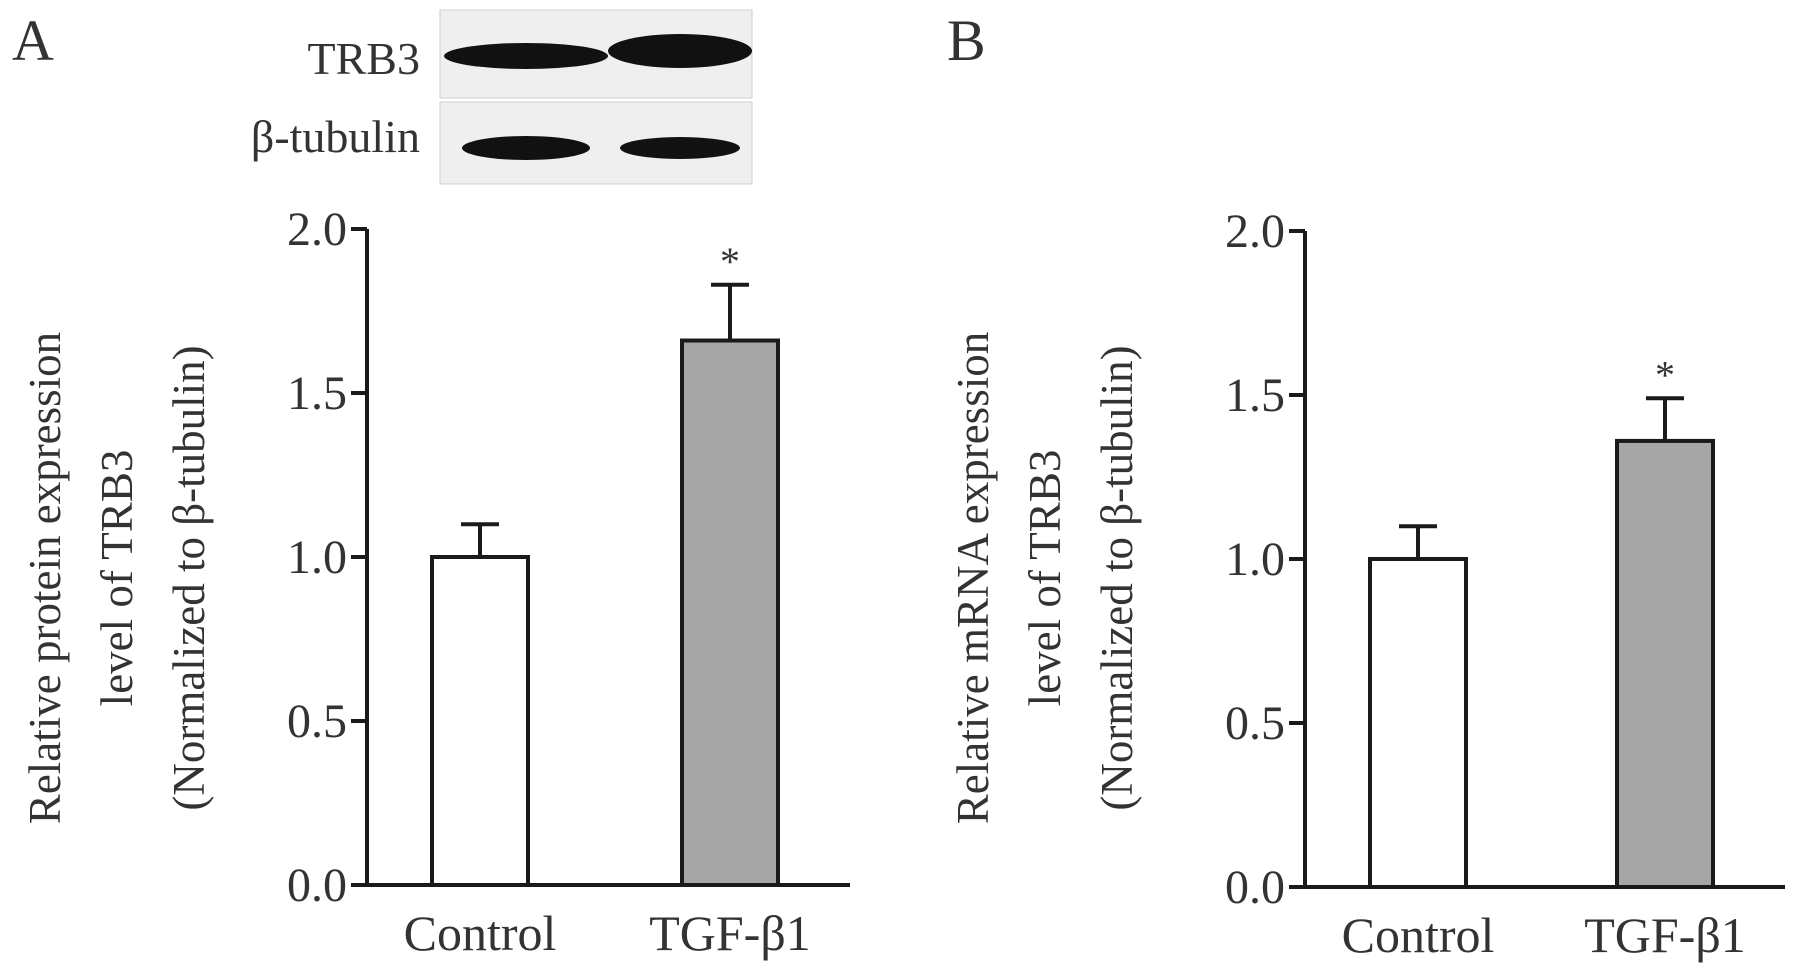 The height and width of the screenshot is (972, 1795). What do you see at coordinates (680, 148) in the screenshot?
I see `band-tubulin-tgf` at bounding box center [680, 148].